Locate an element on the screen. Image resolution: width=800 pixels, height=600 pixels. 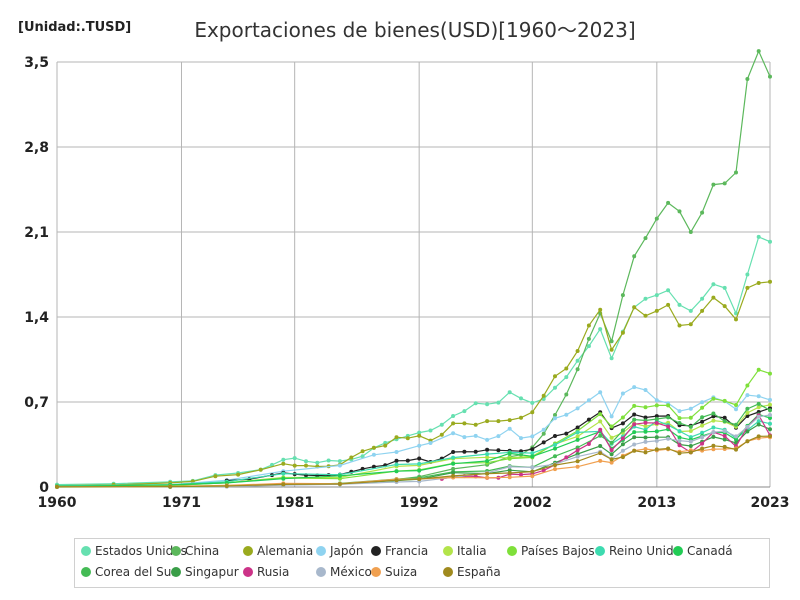
legend-item: Rusia is located at coordinates (266, 572).